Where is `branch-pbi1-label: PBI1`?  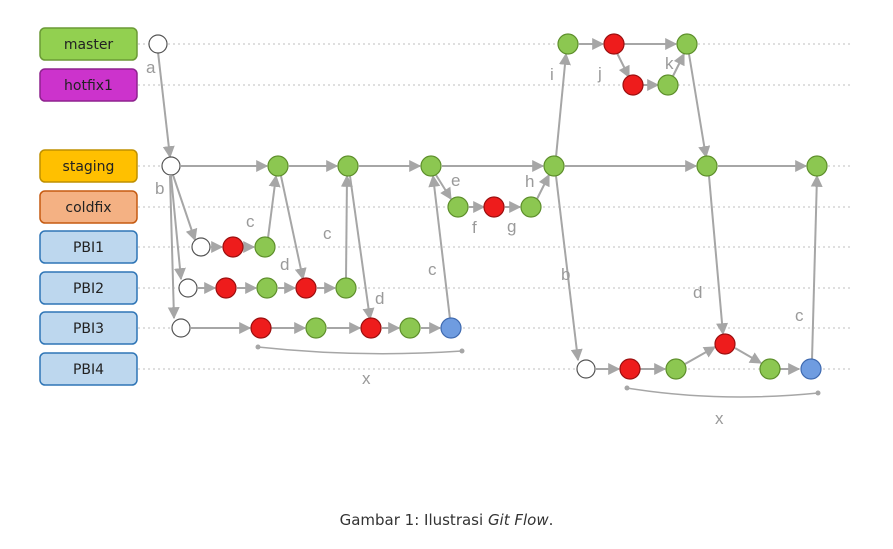
branch-pbi1-label: PBI1 is located at coordinates (88, 248).